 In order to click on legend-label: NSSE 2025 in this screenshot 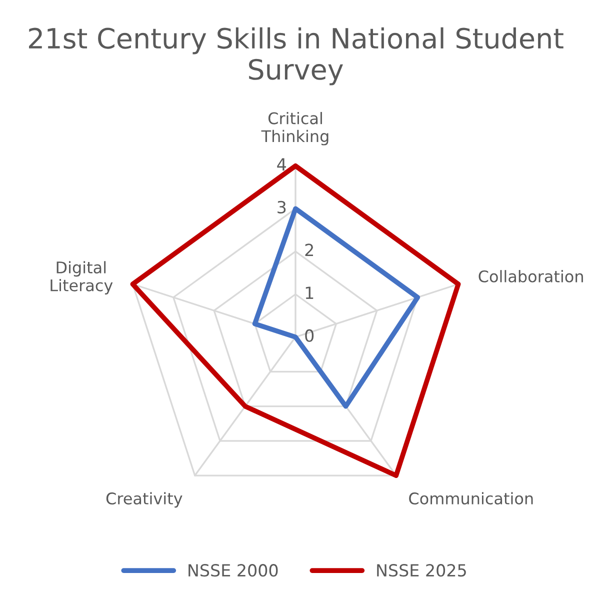, I will do `click(421, 570)`.